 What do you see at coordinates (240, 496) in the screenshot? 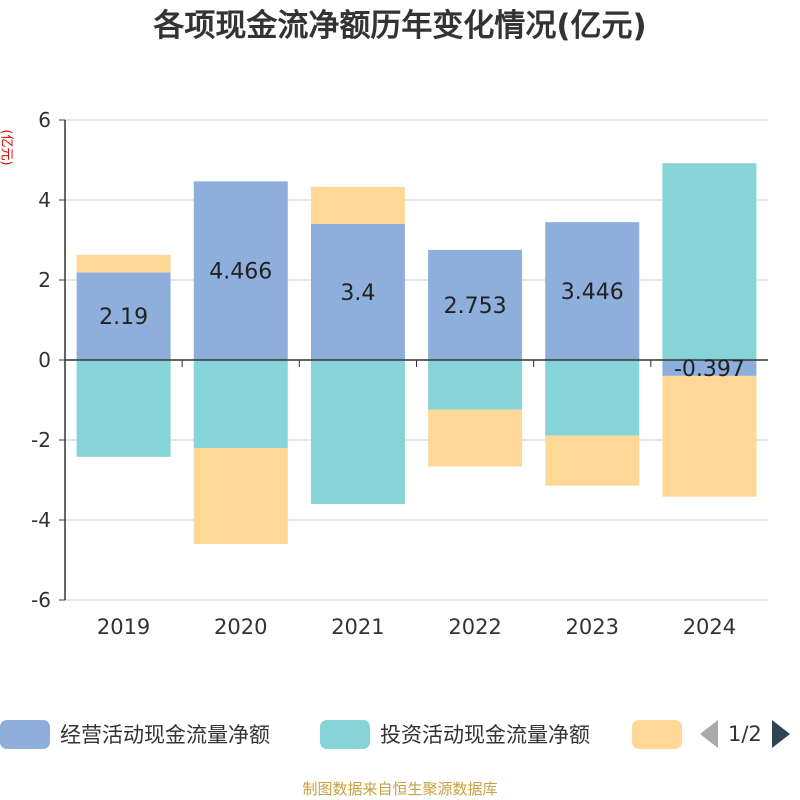
I see `bar-financing-2020` at bounding box center [240, 496].